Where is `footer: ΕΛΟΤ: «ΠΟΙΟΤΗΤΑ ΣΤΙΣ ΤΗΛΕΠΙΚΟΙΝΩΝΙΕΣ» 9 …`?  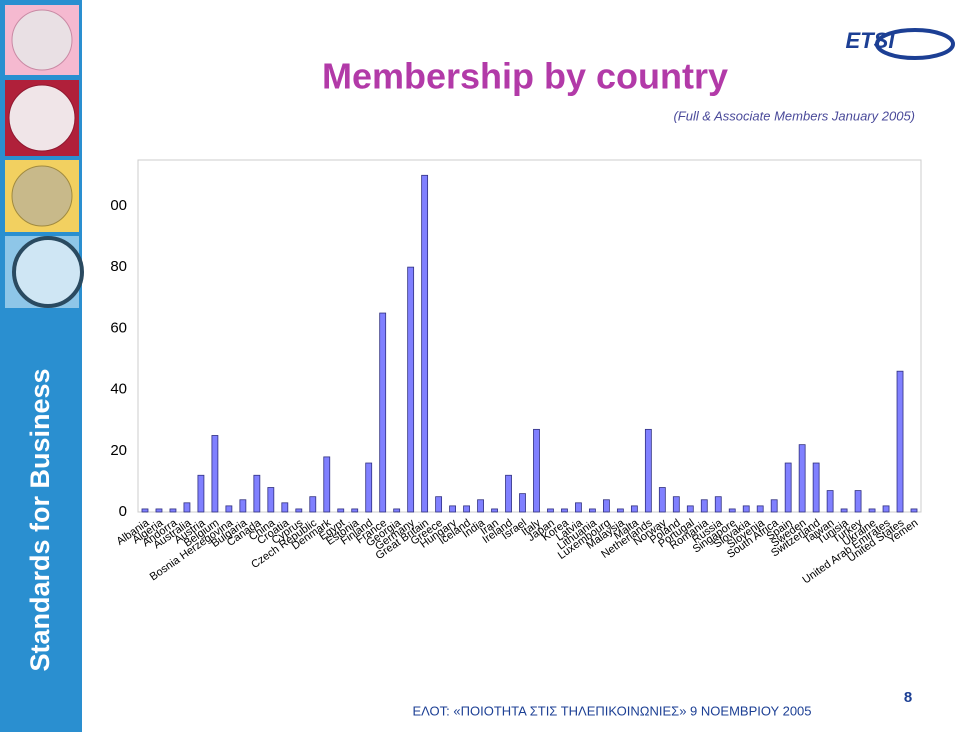 footer: ΕΛΟΤ: «ΠΟΙΟΤΗΤΑ ΣΤΙΣ ΤΗΛΕΠΙΚΟΙΝΩΝΙΕΣ» 9 … is located at coordinates (611, 710).